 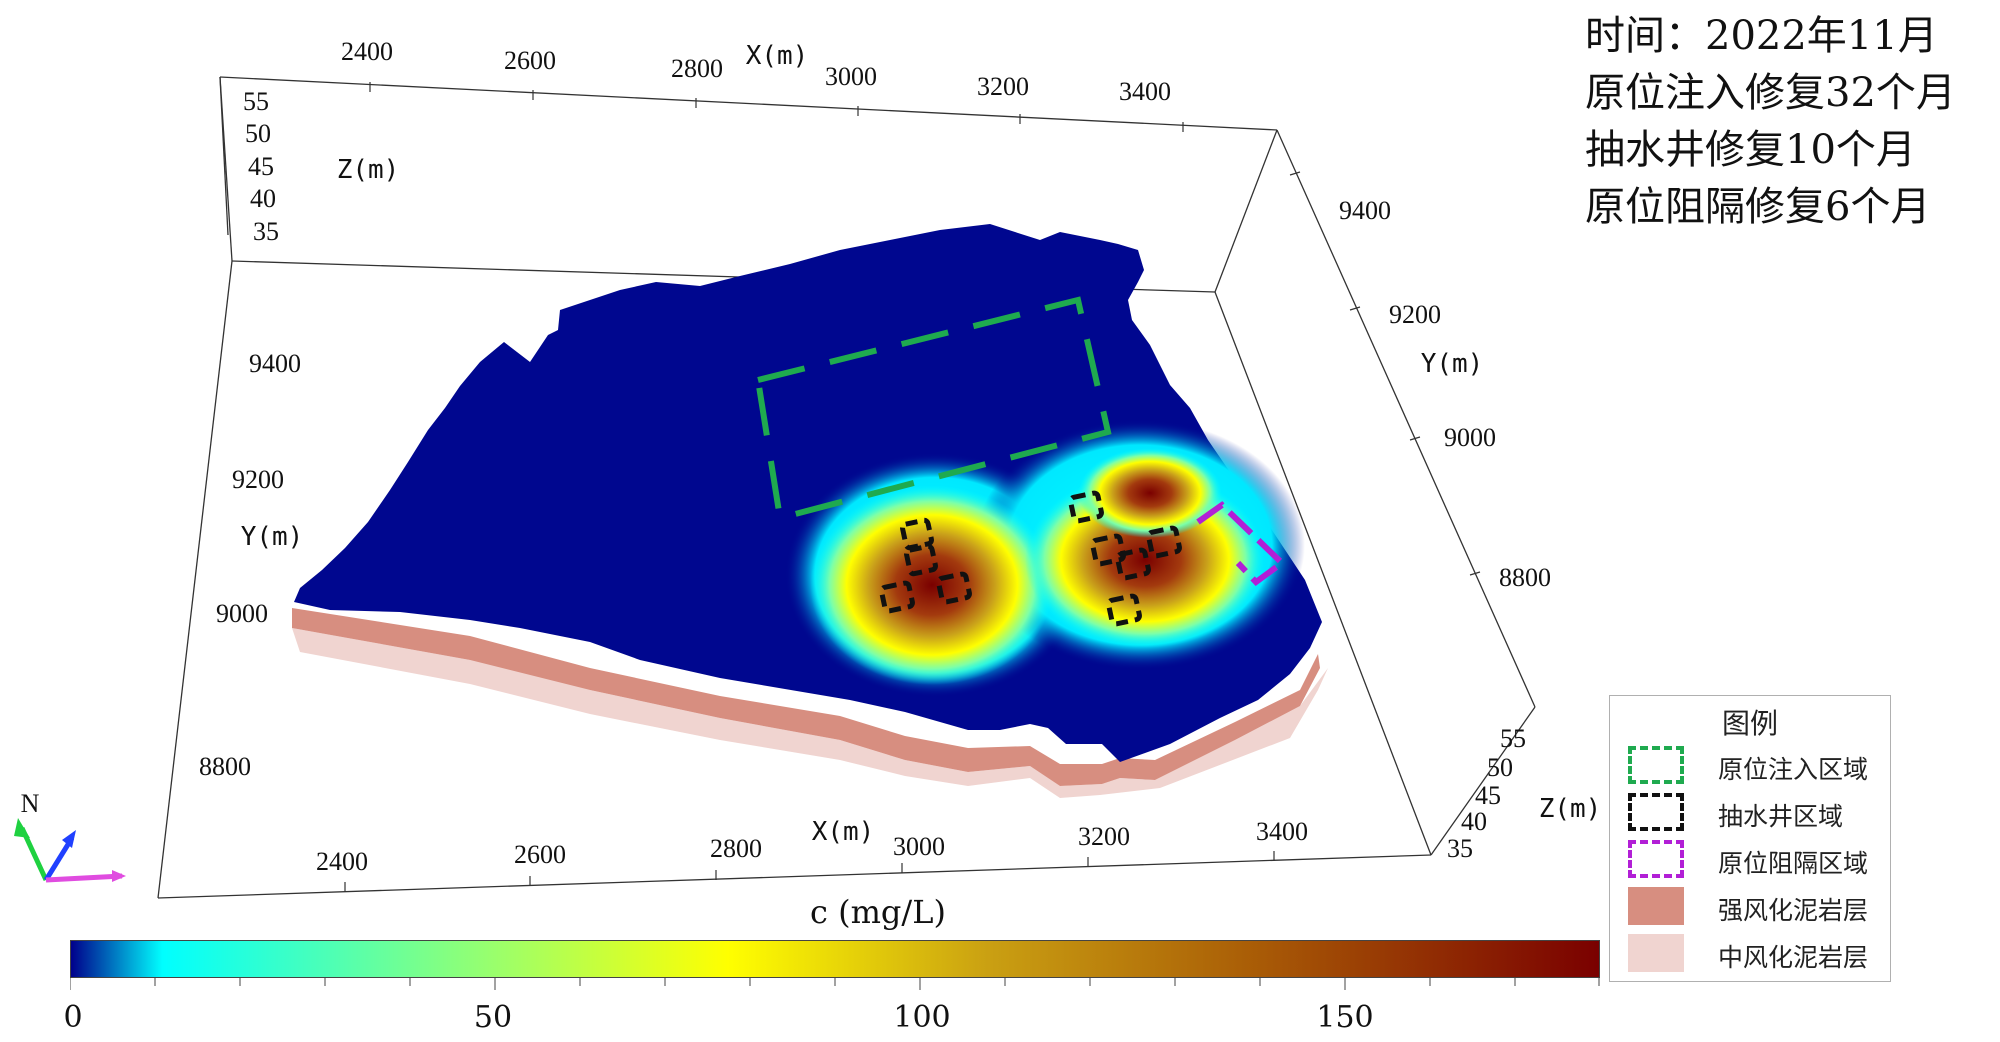 I want to click on legend-item-barrier: 原位阻隔区域, so click(x=1758, y=861).